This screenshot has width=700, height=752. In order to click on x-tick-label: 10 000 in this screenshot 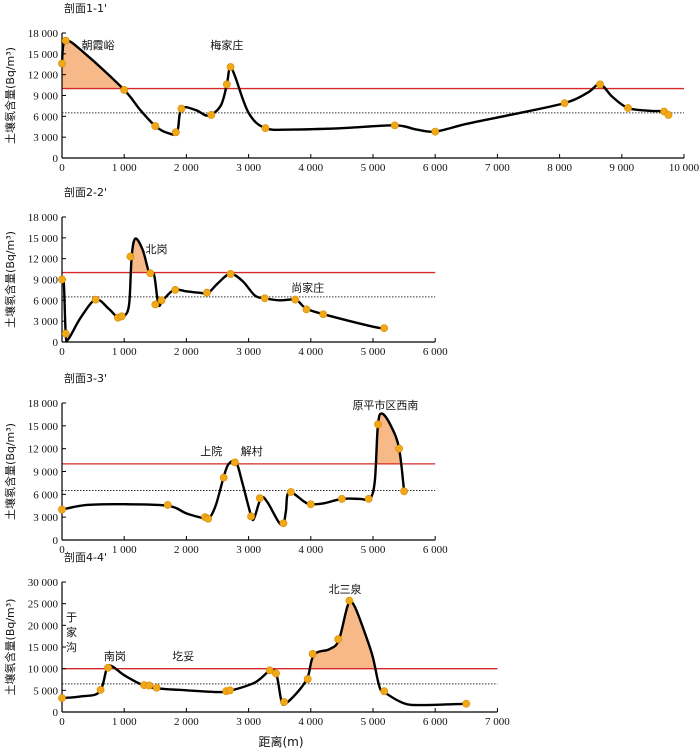, I will do `click(684, 168)`.